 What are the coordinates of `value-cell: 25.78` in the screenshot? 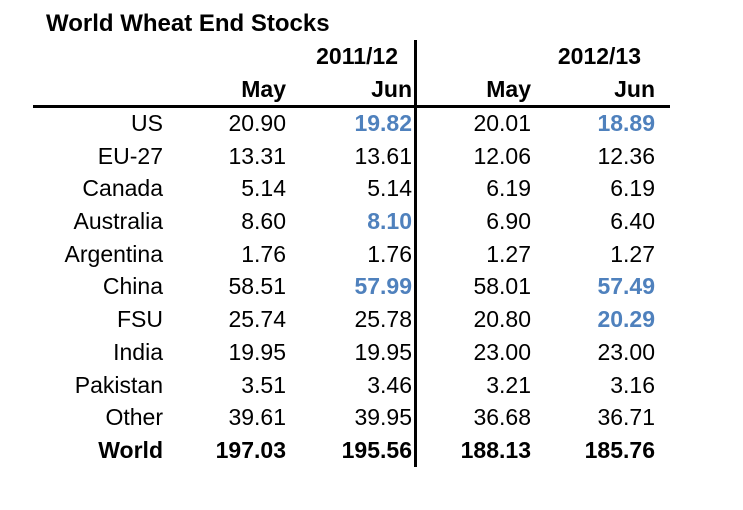 It's located at (383, 319).